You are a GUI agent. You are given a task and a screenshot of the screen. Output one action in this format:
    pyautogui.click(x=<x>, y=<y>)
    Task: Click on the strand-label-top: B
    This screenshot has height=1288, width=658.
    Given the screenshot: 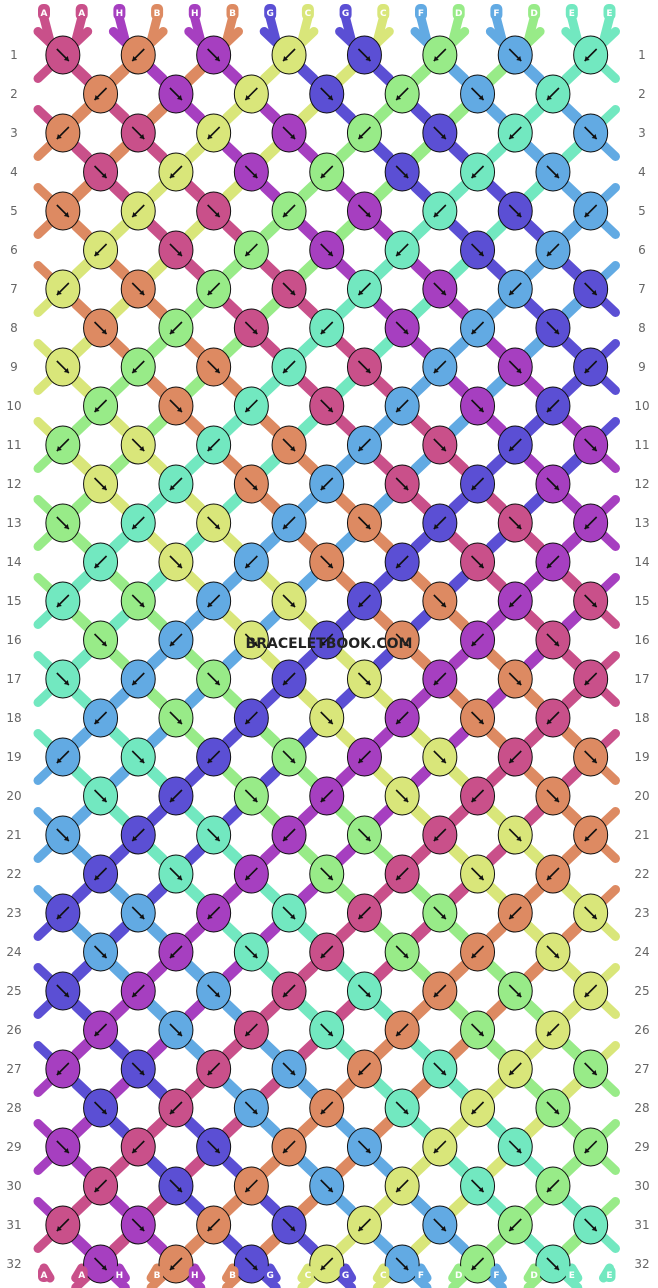 What is the action you would take?
    pyautogui.click(x=232, y=14)
    